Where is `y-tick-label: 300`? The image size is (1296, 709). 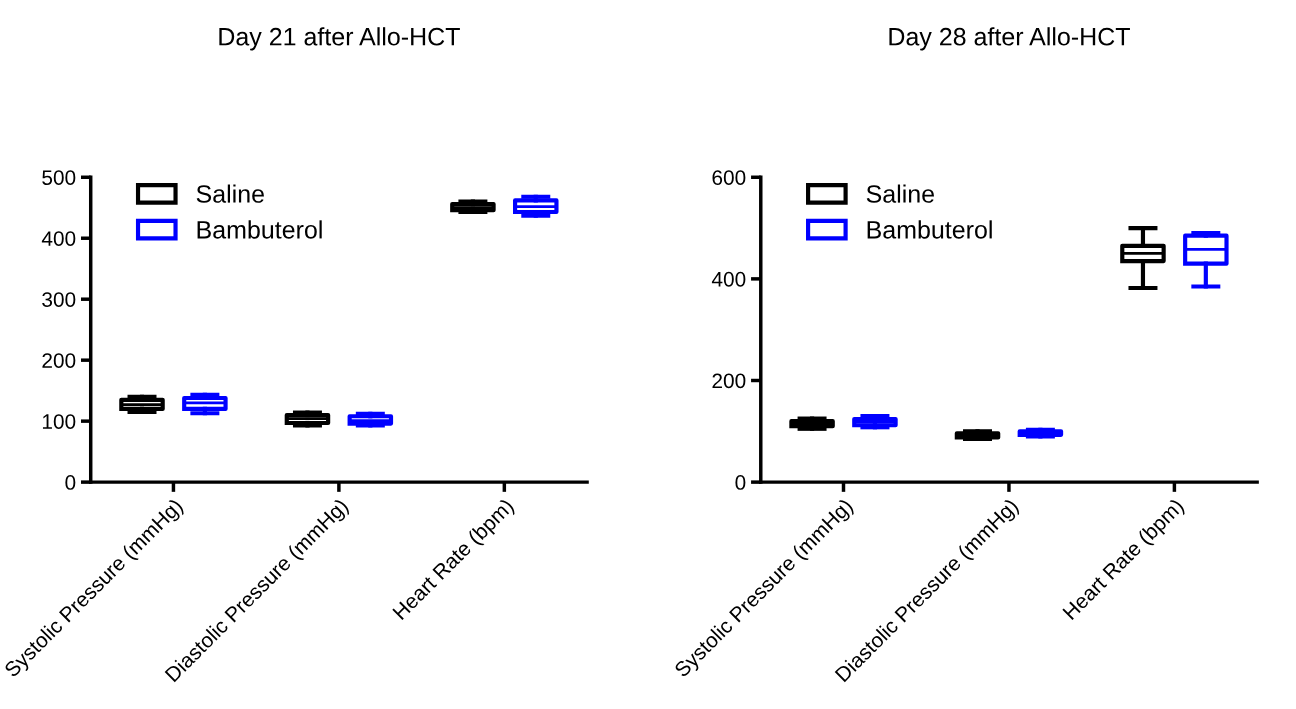 y-tick-label: 300 is located at coordinates (59, 299).